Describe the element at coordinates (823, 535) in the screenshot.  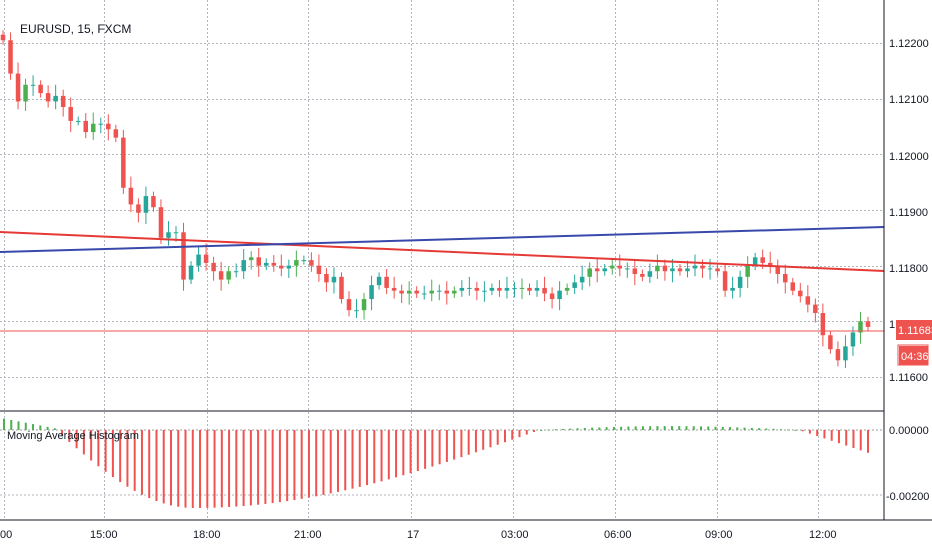
I see `time-tick: 12:00` at that location.